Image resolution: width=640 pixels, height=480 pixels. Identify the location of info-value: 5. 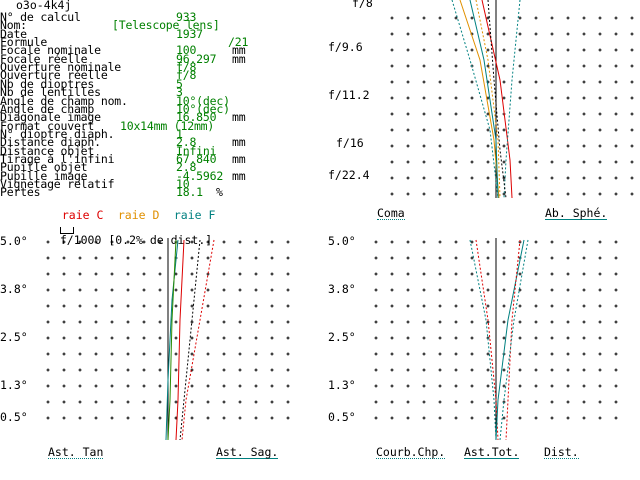
(179, 84).